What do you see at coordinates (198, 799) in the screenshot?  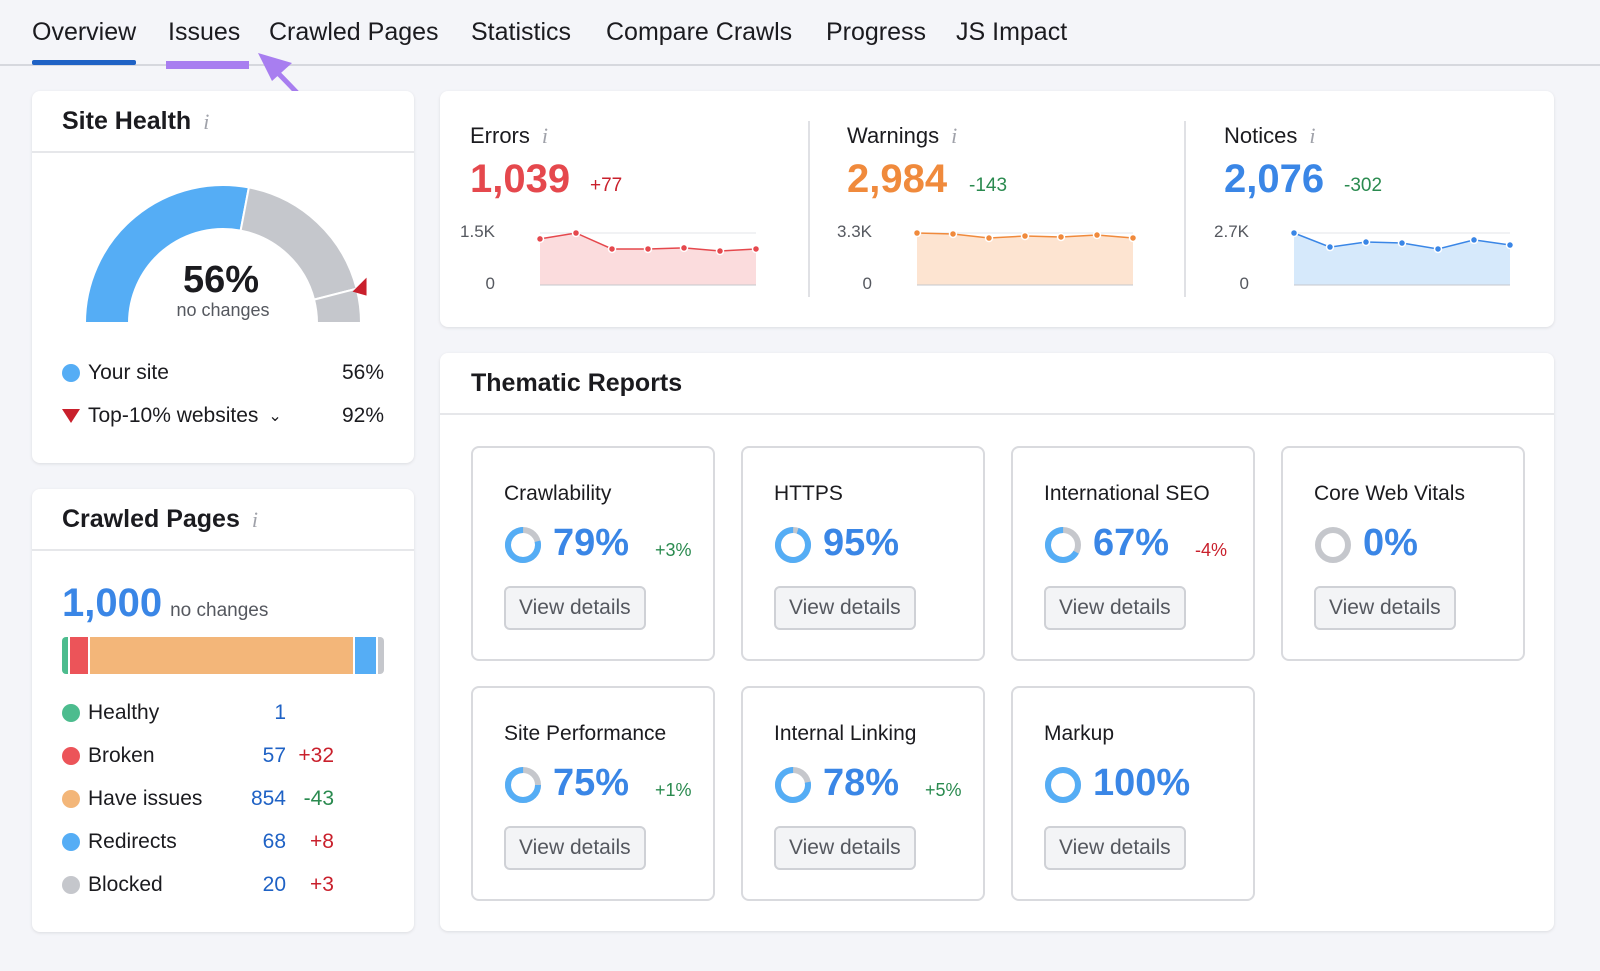 I see `crawled-row: Have issues 854 -43` at bounding box center [198, 799].